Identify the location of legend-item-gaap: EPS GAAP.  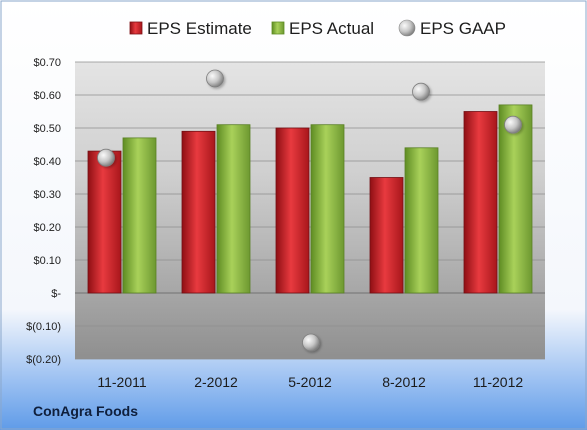
(452, 28).